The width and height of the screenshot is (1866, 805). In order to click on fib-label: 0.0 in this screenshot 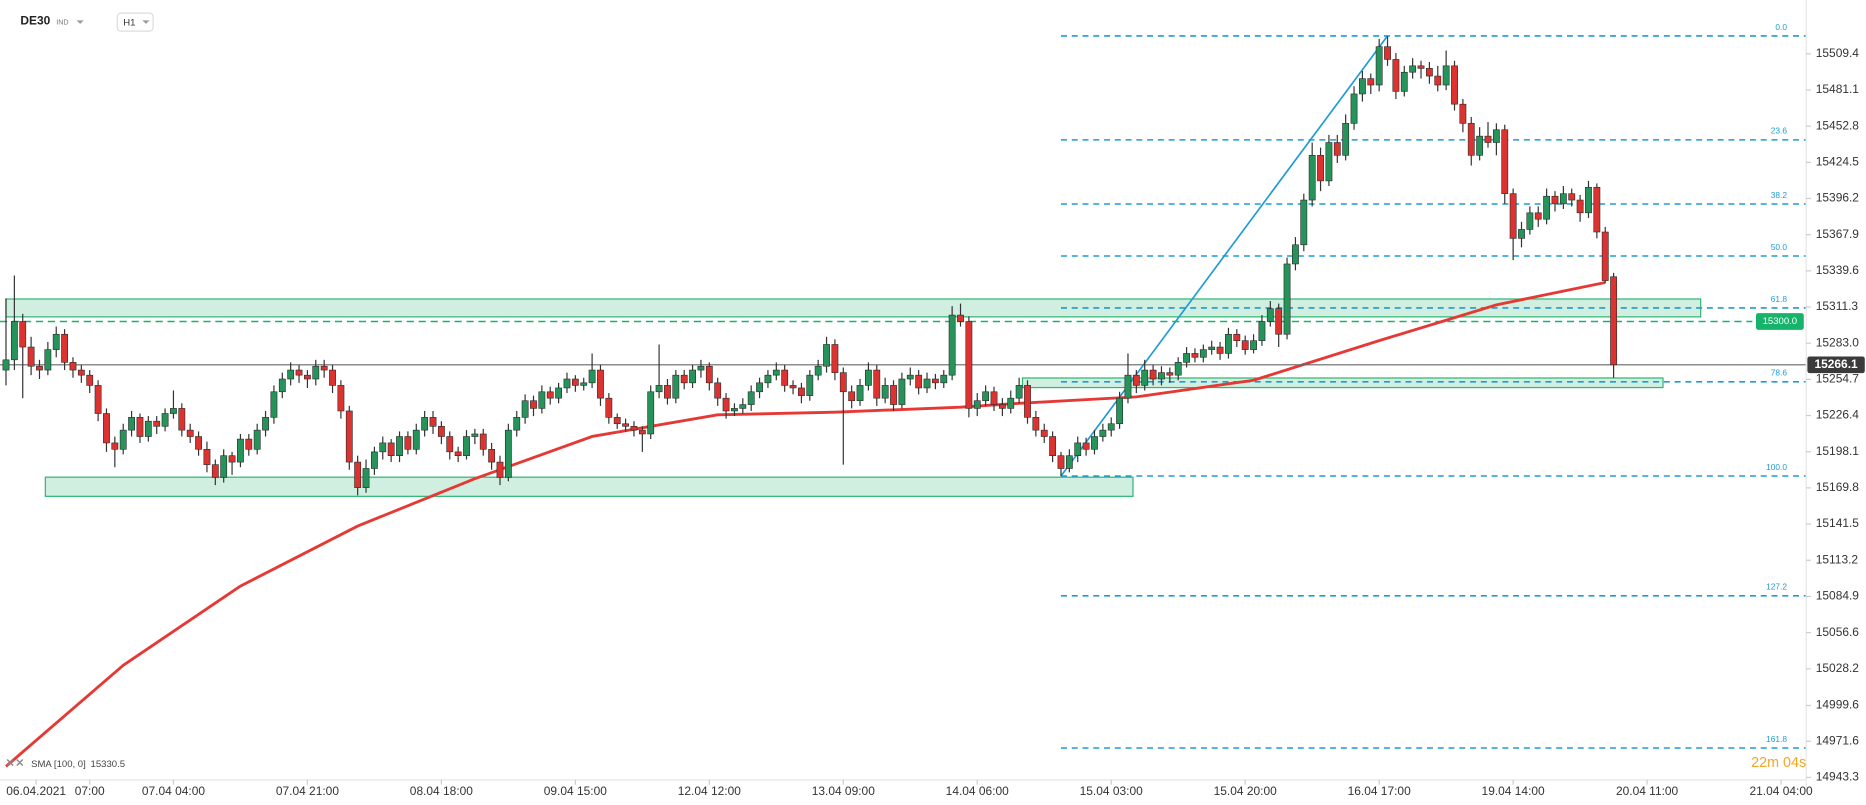, I will do `click(1781, 27)`.